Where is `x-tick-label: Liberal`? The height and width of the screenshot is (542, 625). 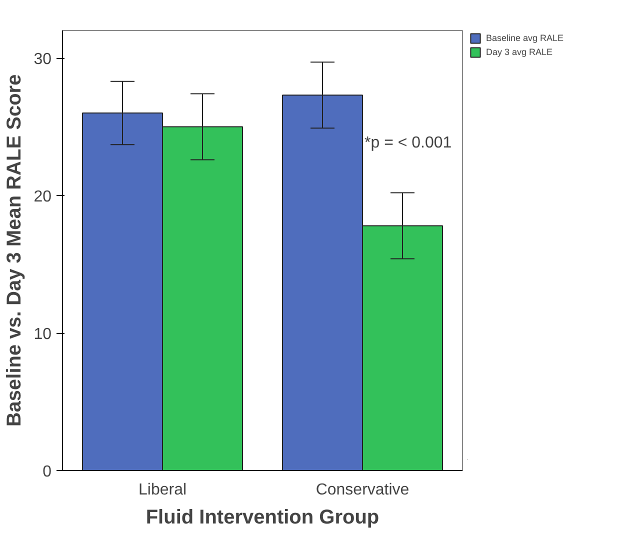
x-tick-label: Liberal is located at coordinates (162, 490).